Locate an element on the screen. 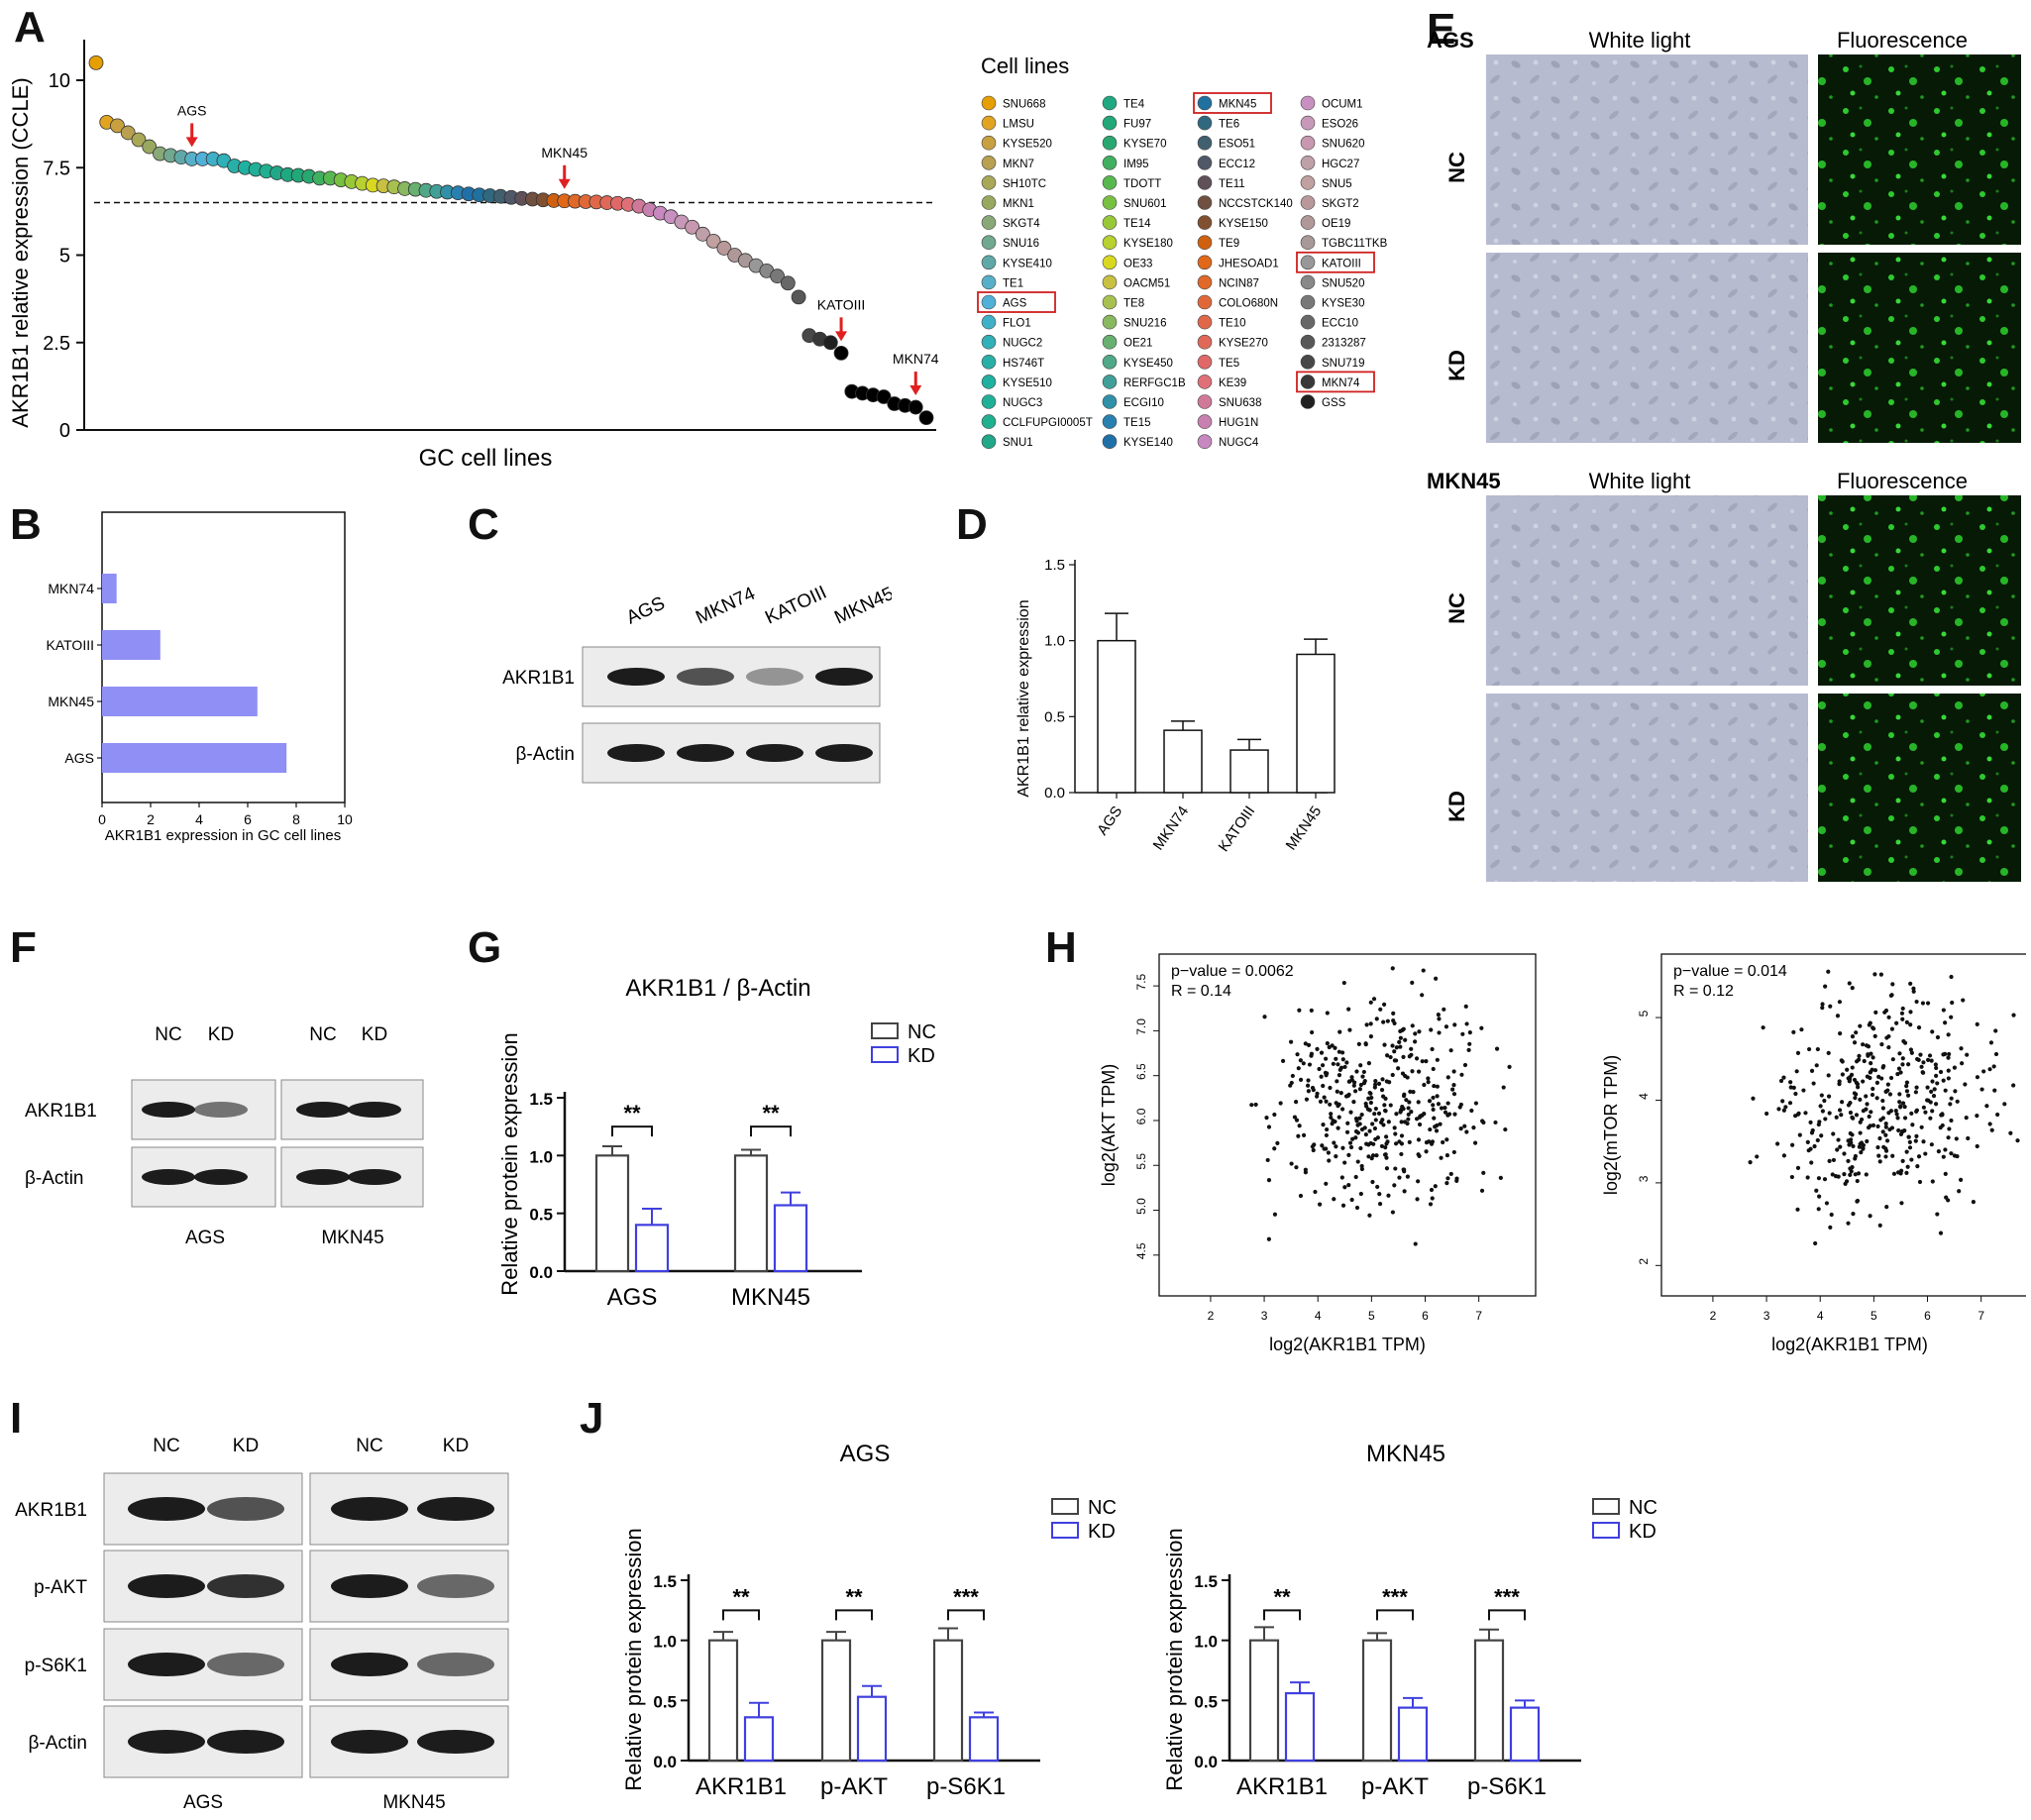  a-ytick-label: 7.5 is located at coordinates (57, 168).